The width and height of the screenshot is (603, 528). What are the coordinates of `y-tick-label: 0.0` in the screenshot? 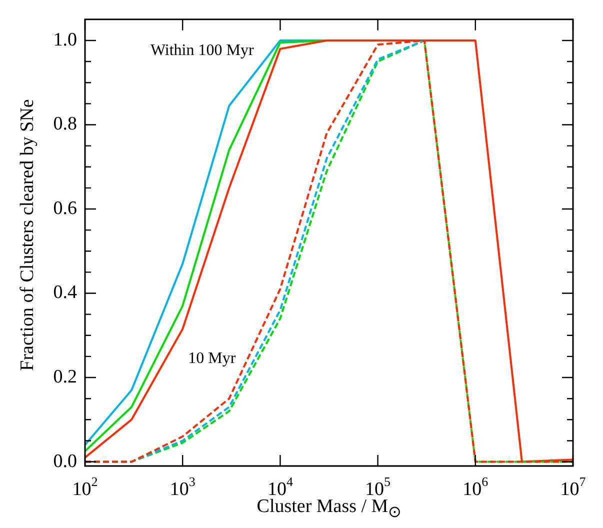 It's located at (65, 461).